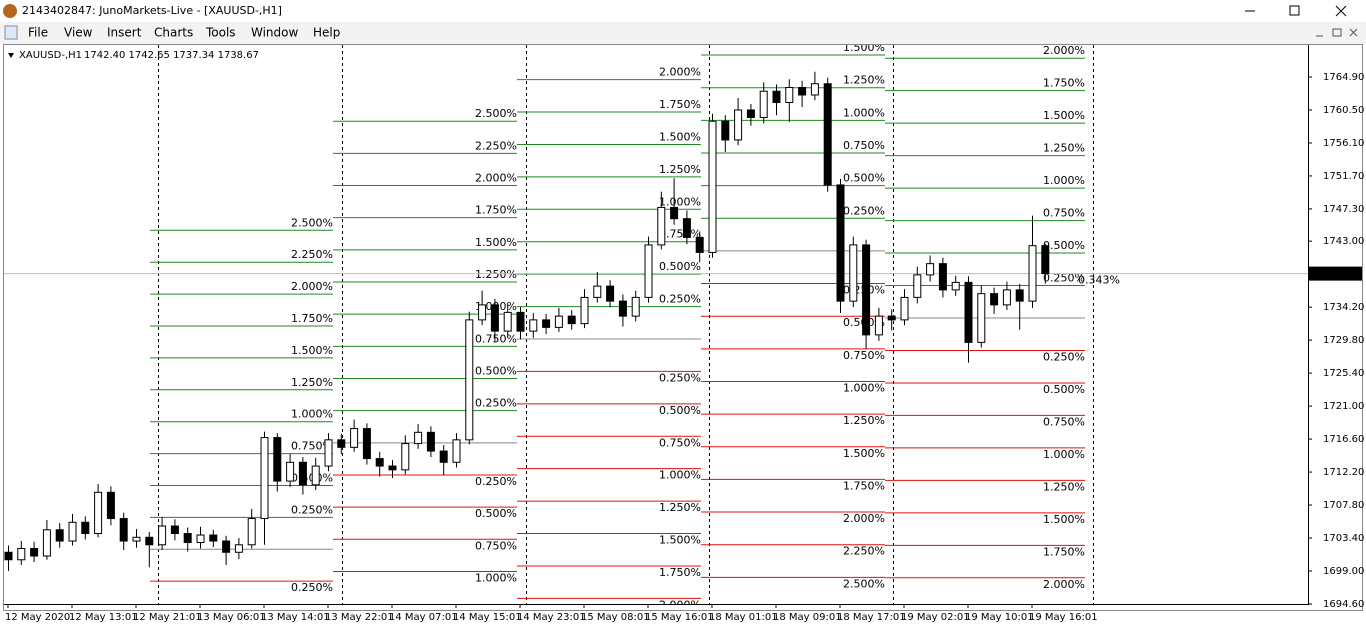 Image resolution: width=1366 pixels, height=632 pixels. What do you see at coordinates (1341, 11) in the screenshot?
I see `close-button` at bounding box center [1341, 11].